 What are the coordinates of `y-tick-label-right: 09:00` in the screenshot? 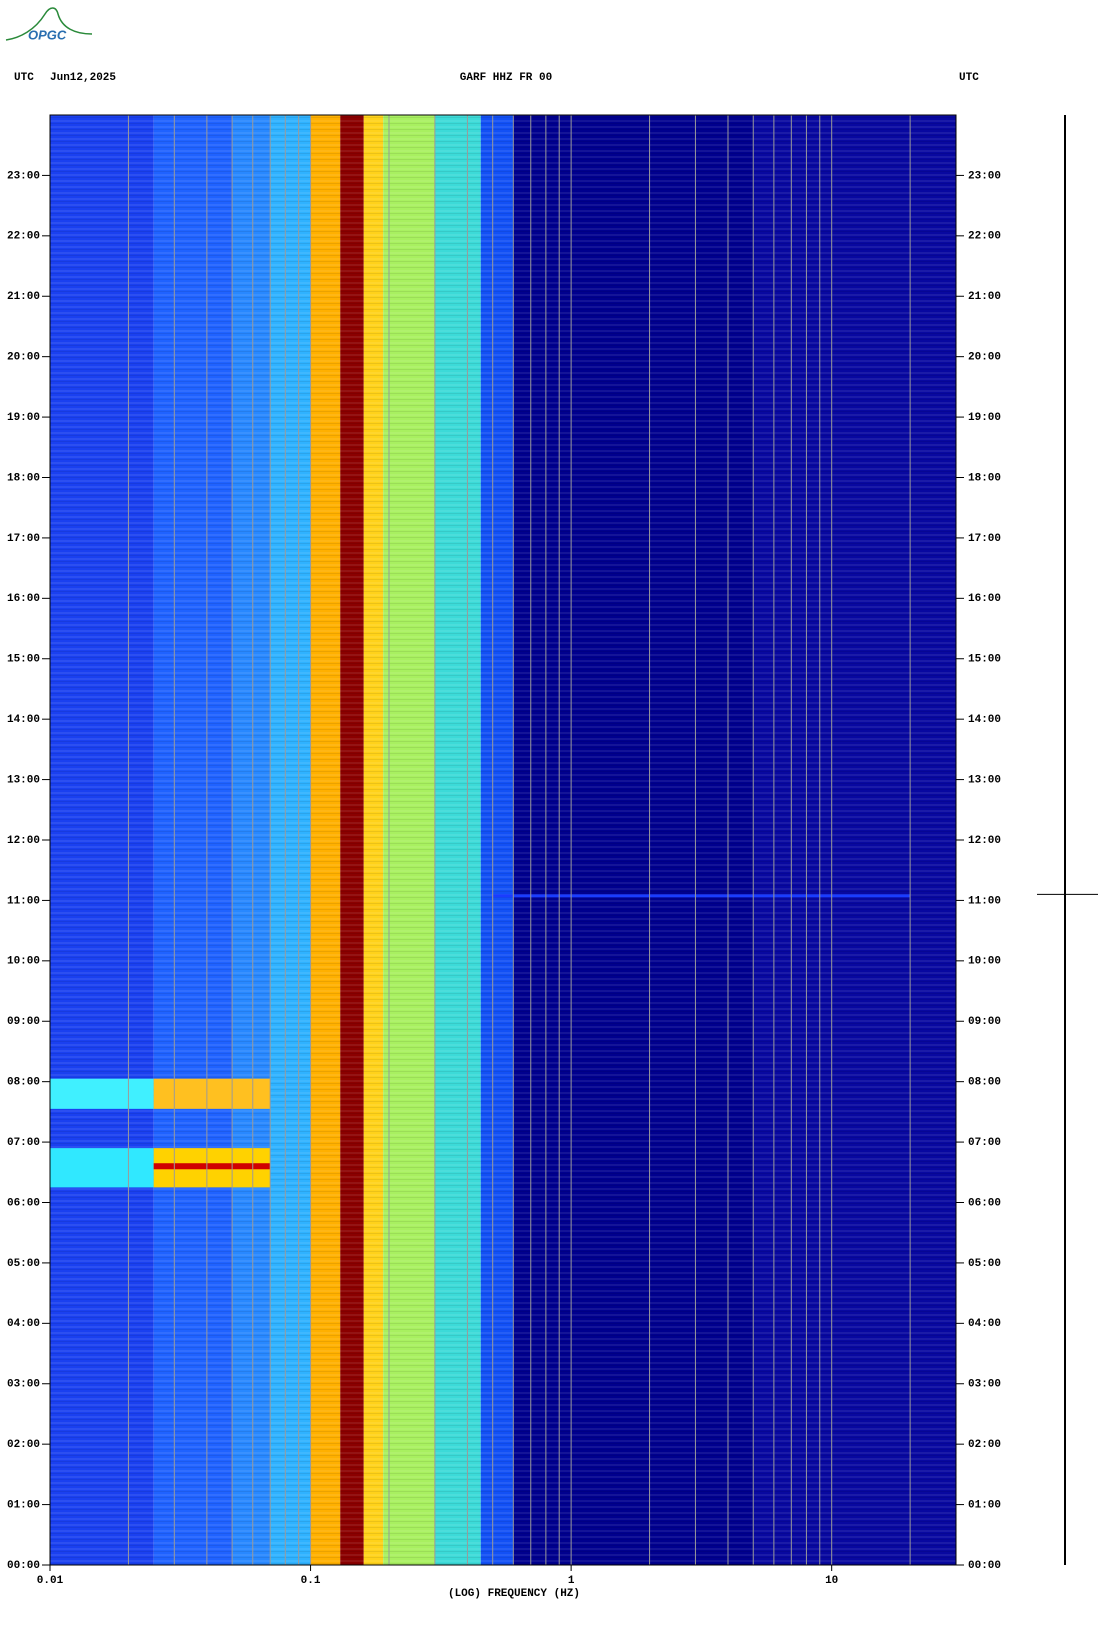 It's located at (984, 1022).